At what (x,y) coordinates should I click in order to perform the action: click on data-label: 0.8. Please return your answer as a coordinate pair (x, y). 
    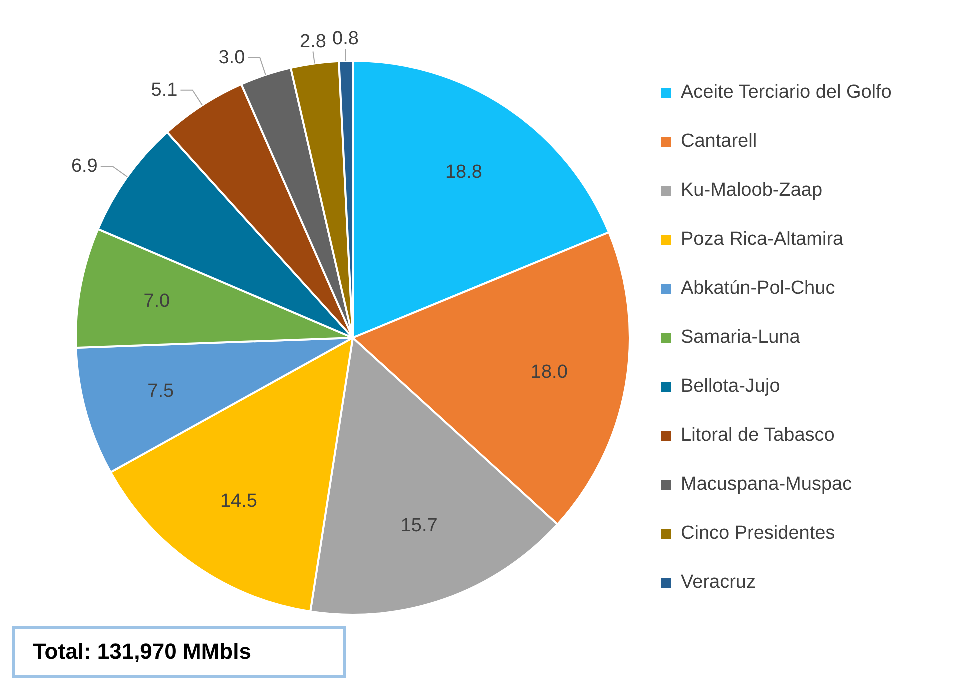
    Looking at the image, I should click on (345, 39).